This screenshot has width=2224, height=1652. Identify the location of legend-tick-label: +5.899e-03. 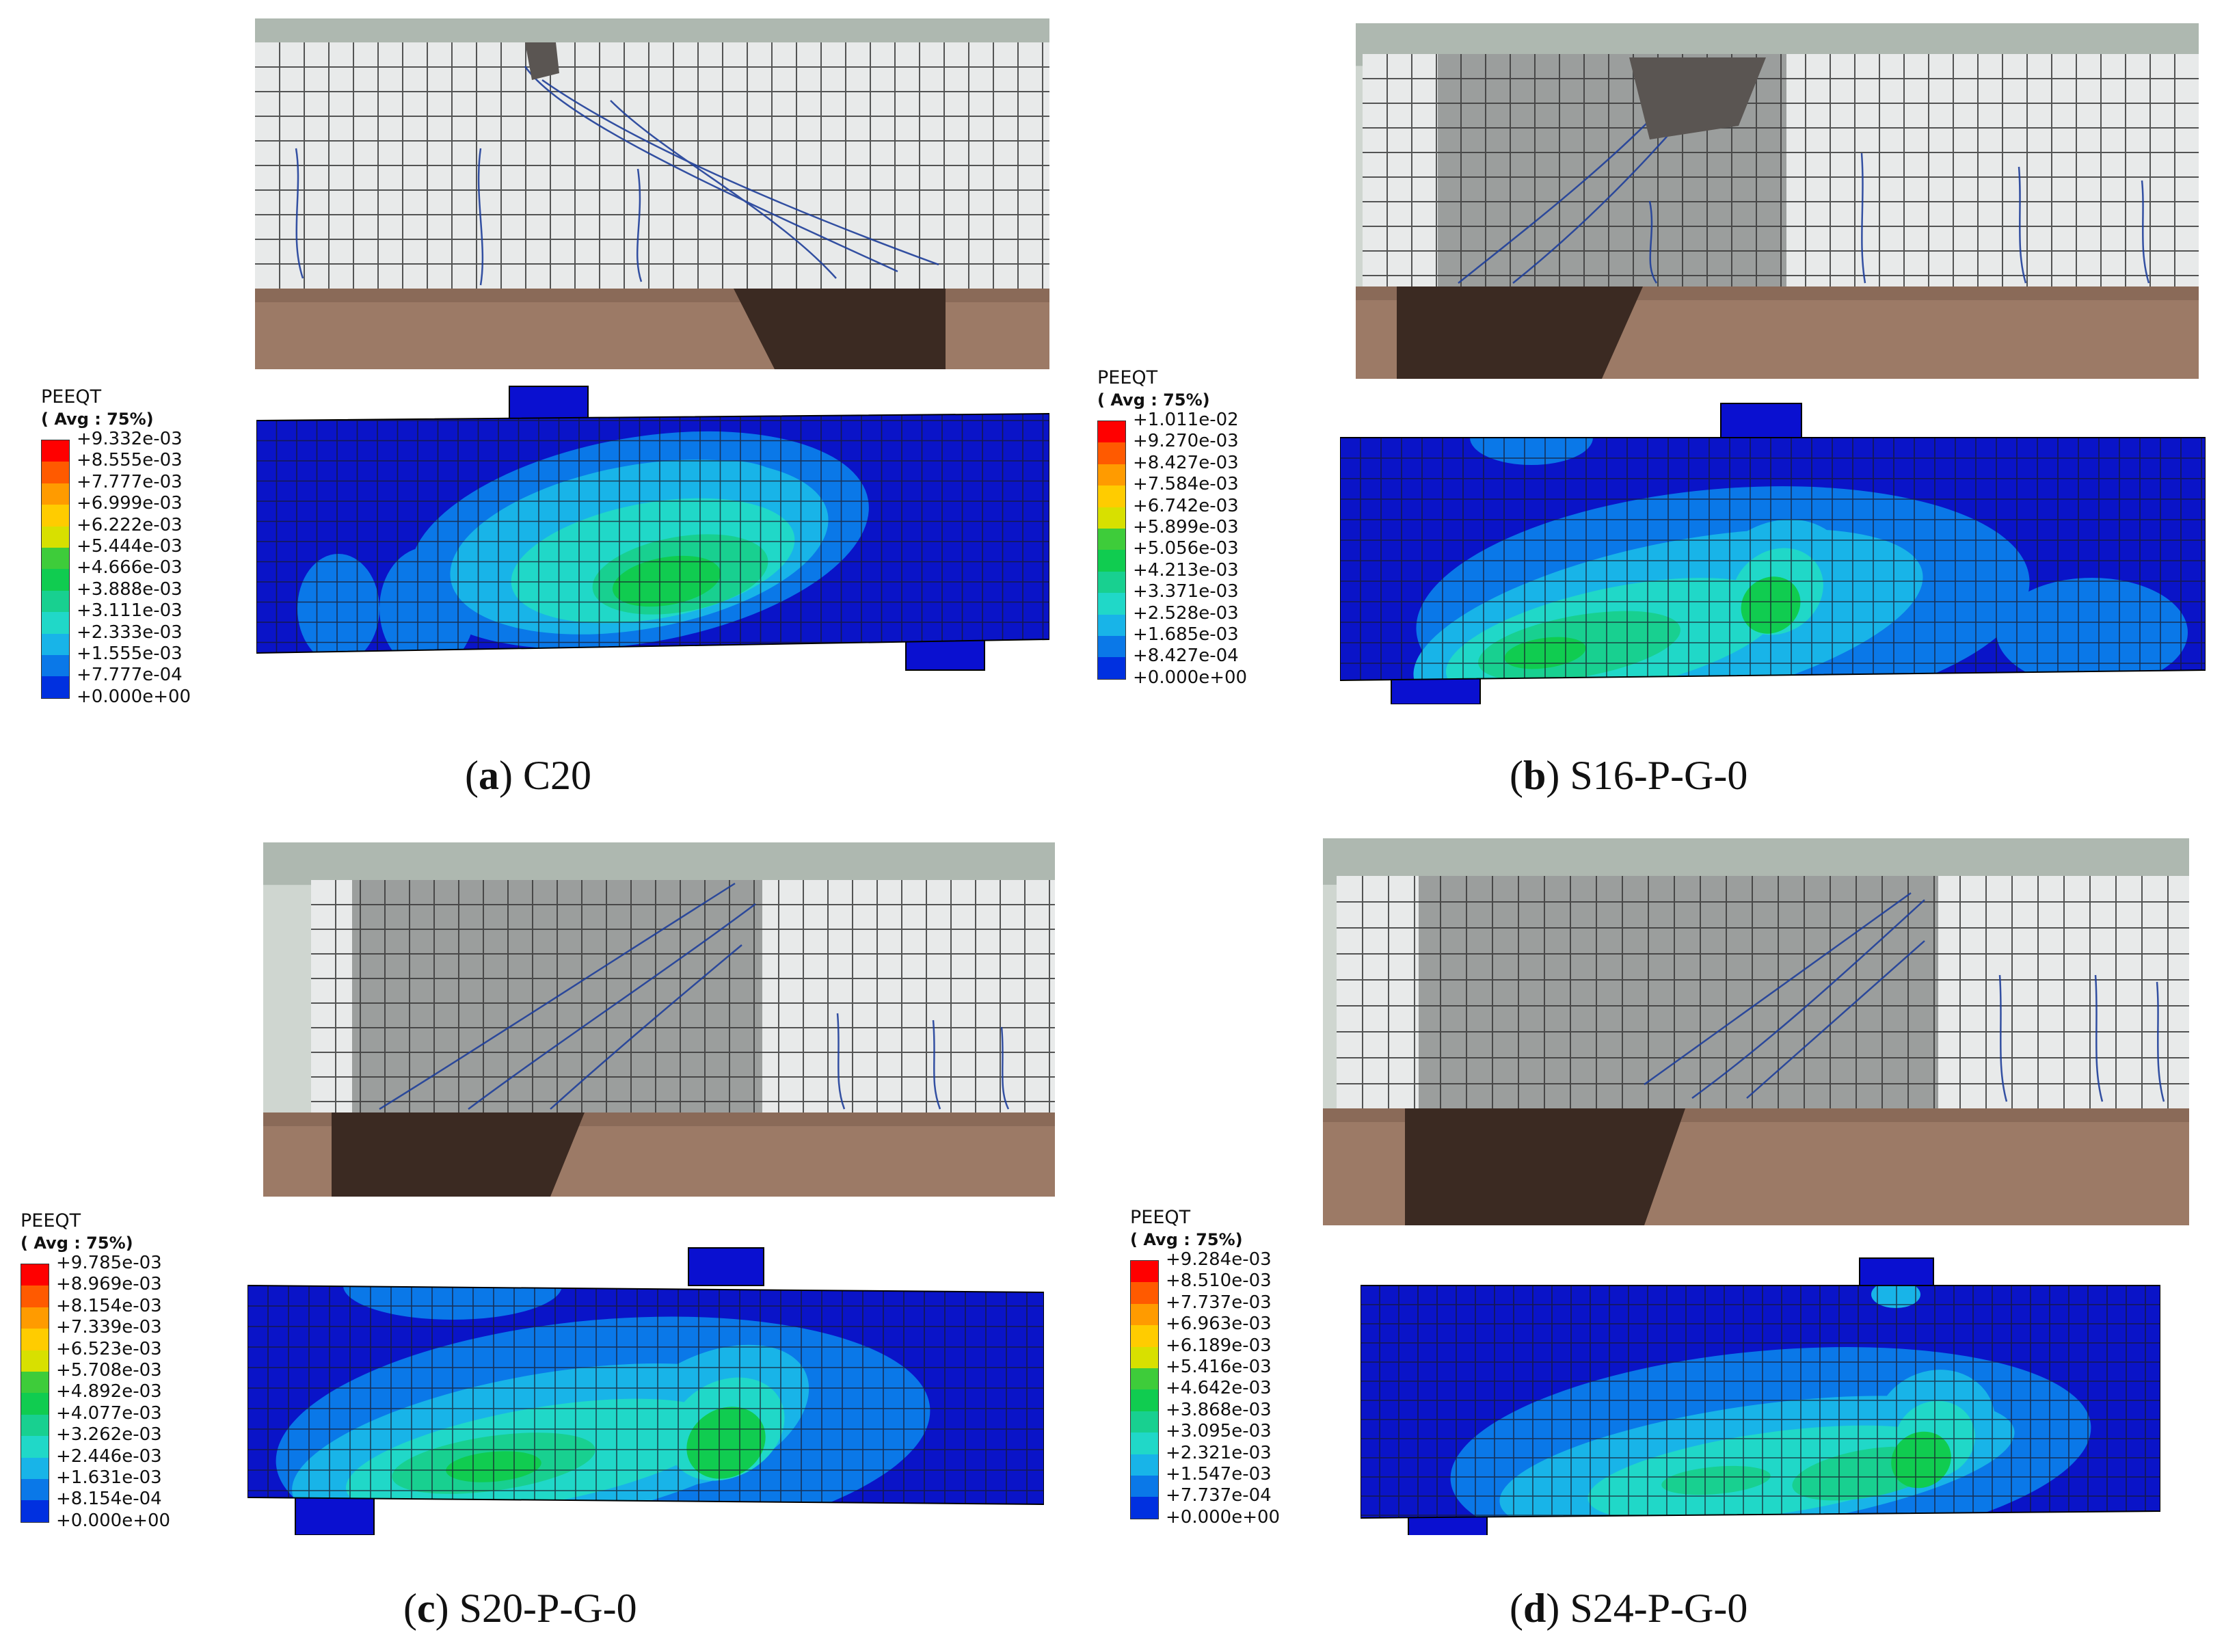
(1190, 527).